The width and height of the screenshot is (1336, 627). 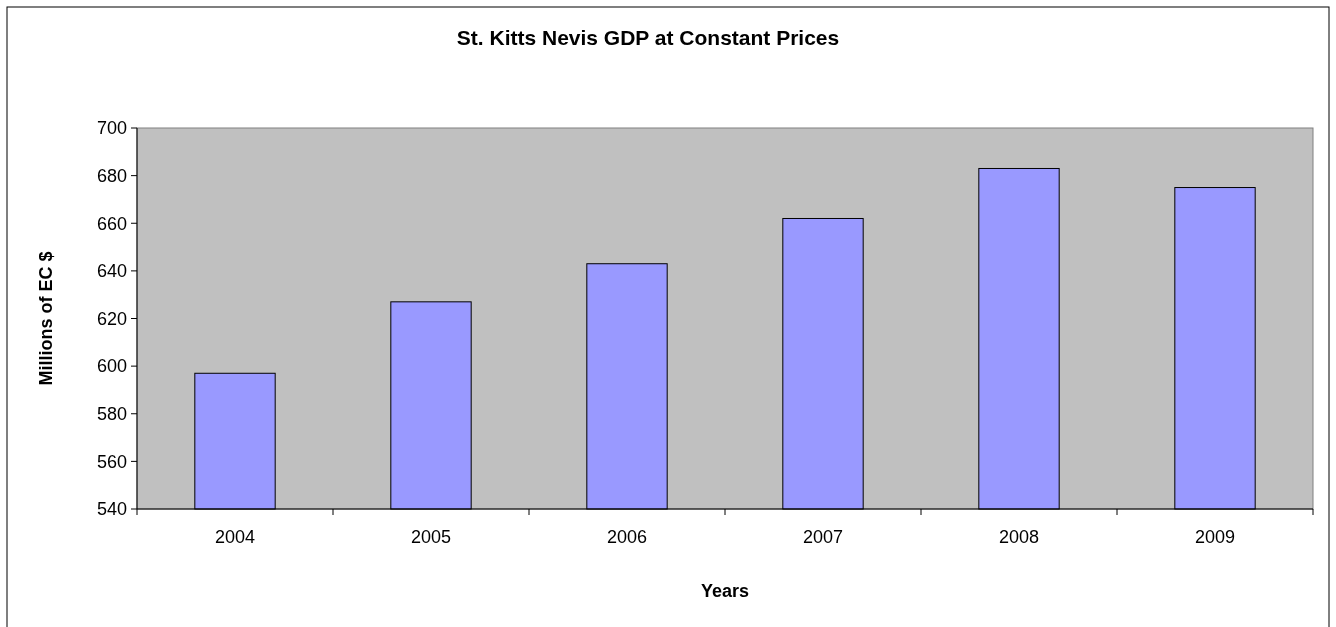 I want to click on y-tick-label: 680, so click(x=111, y=175).